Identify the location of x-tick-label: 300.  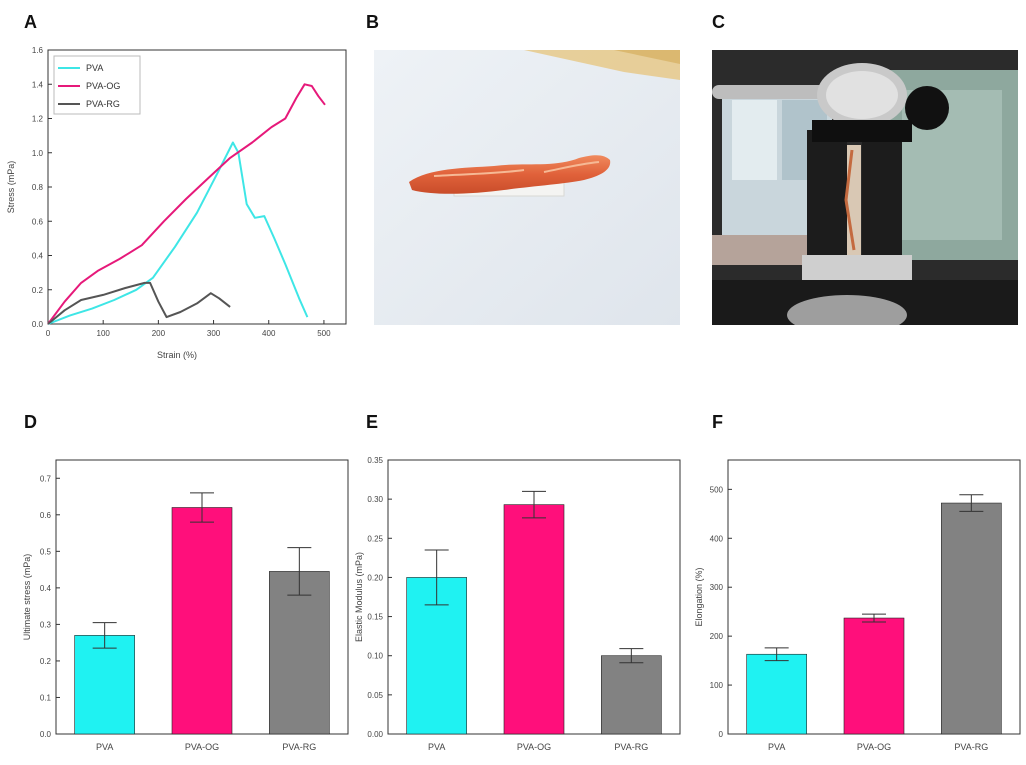
(214, 333).